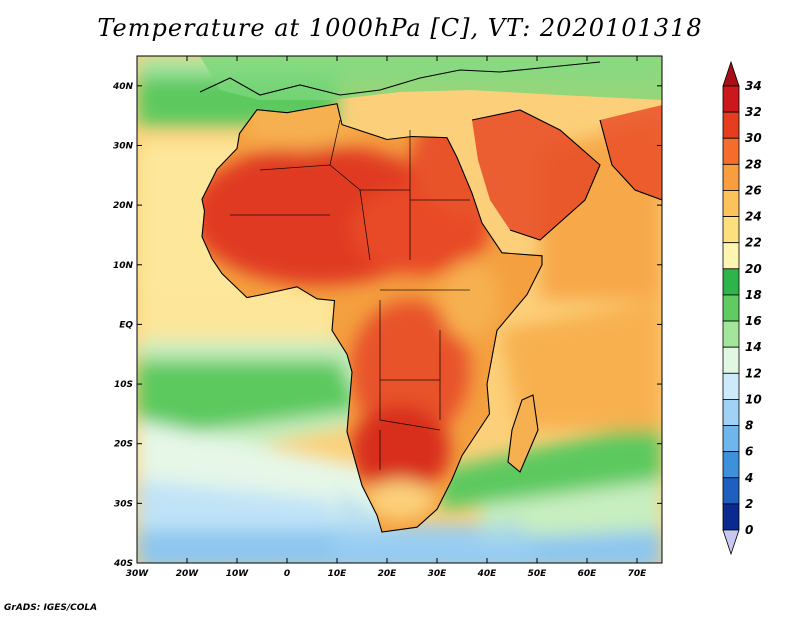  I want to click on lat-label-20s: 20S, so click(123, 445).